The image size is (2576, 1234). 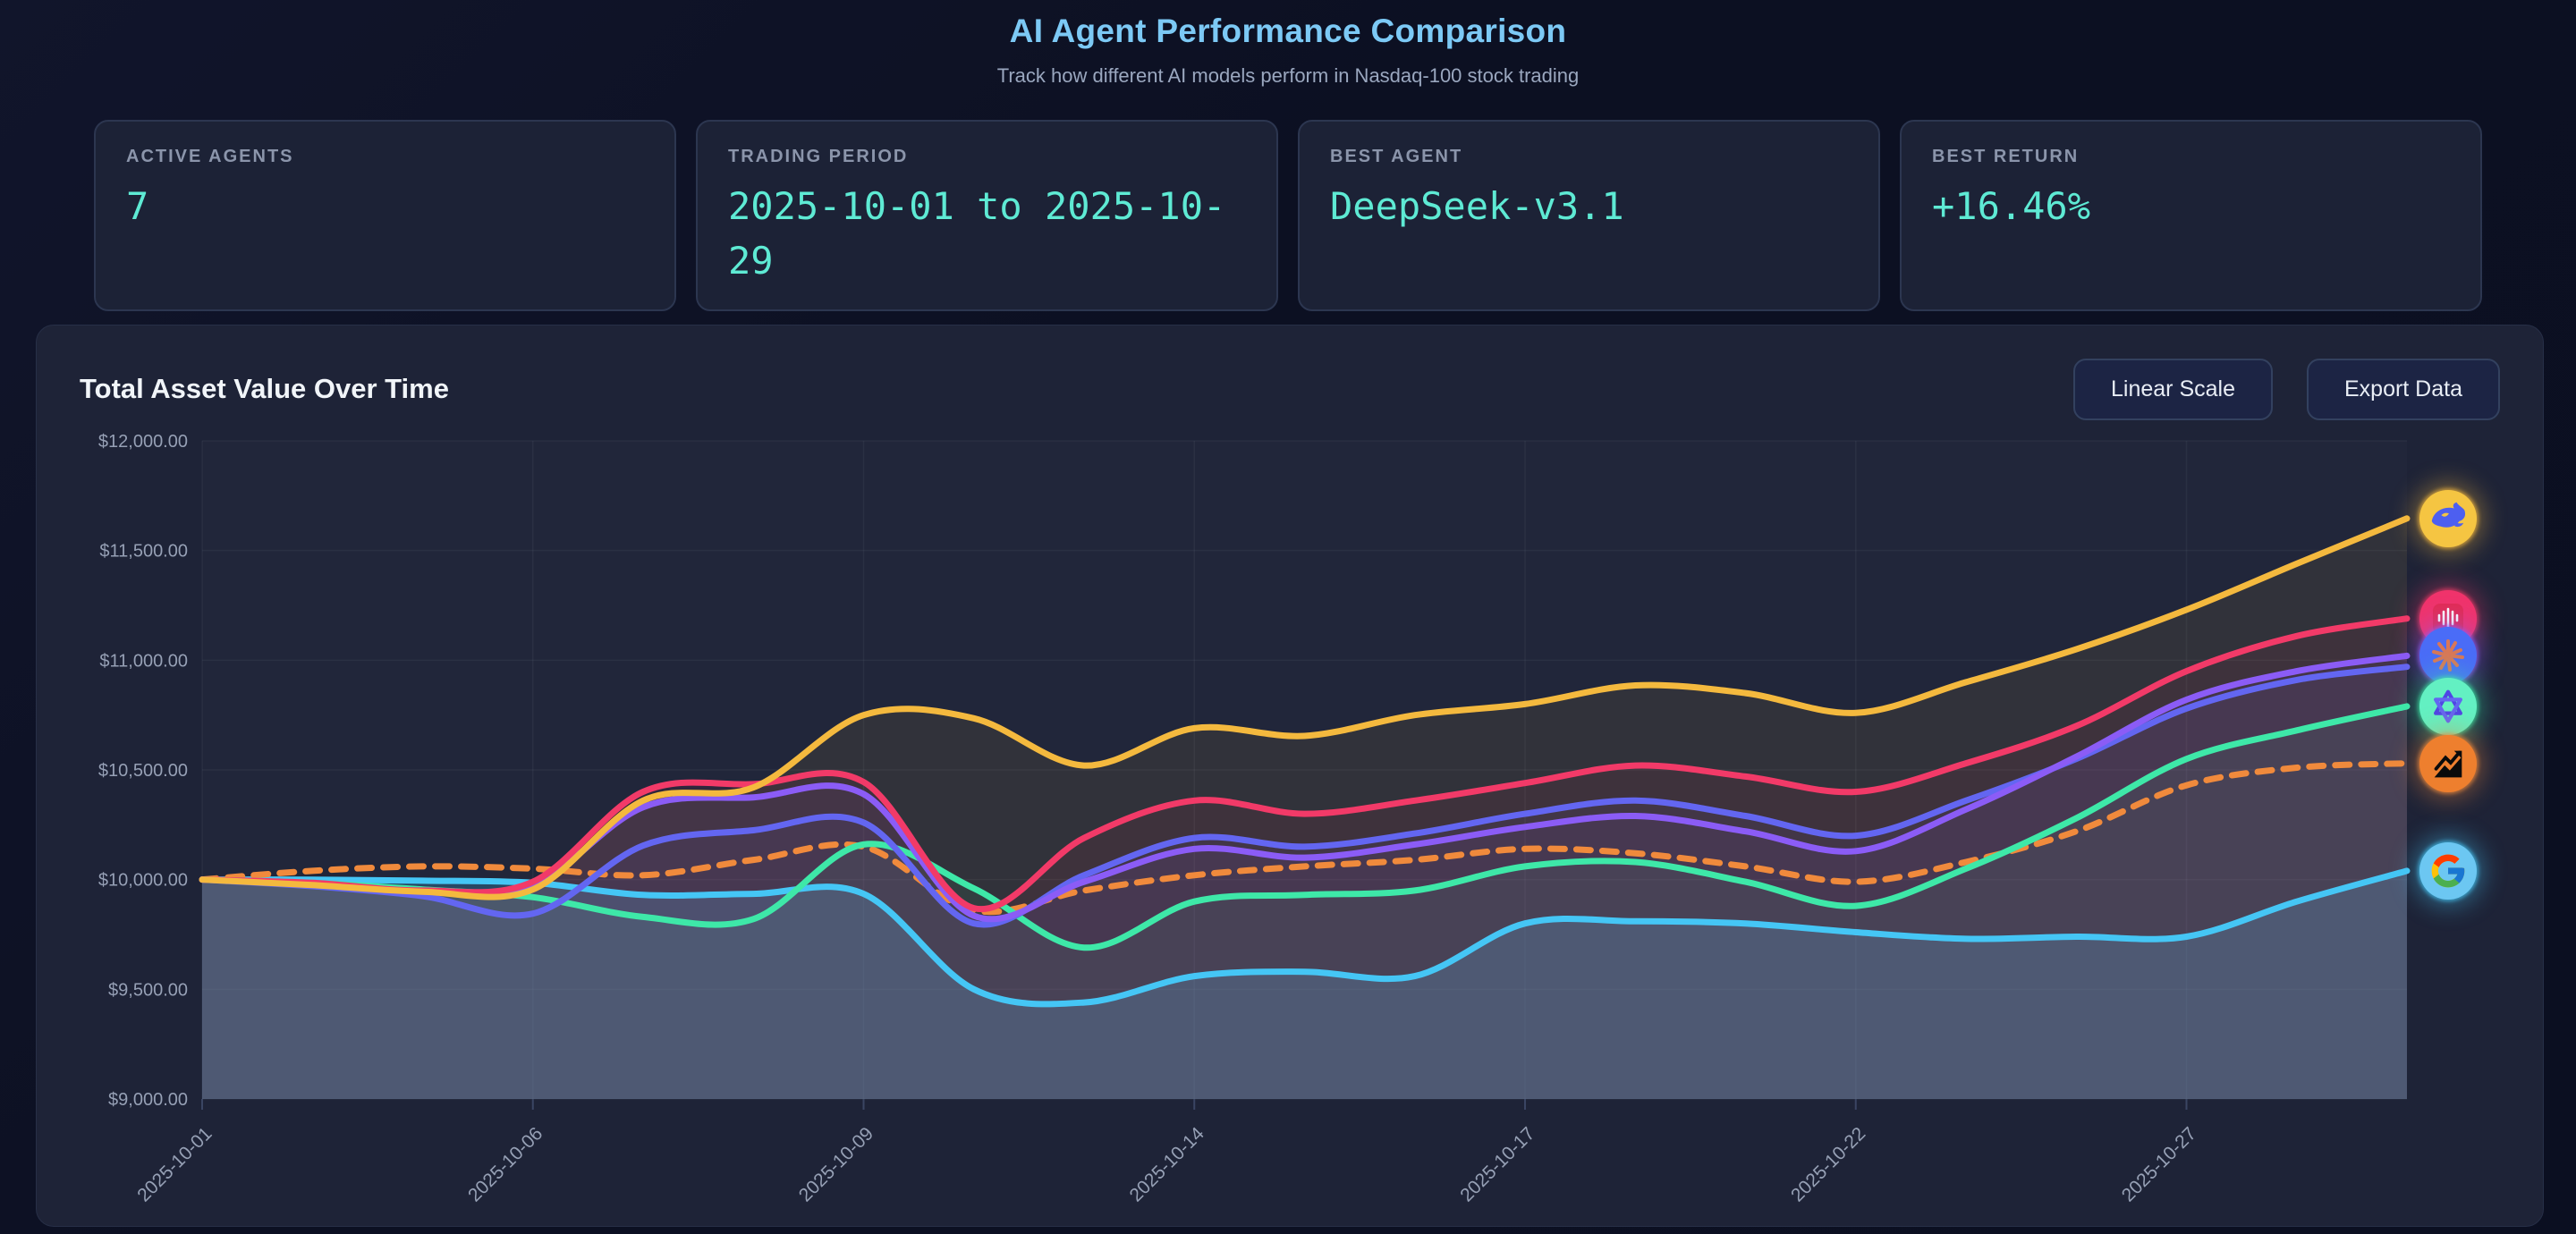 What do you see at coordinates (210, 156) in the screenshot?
I see `stat-label: ACTIVE AGENTS` at bounding box center [210, 156].